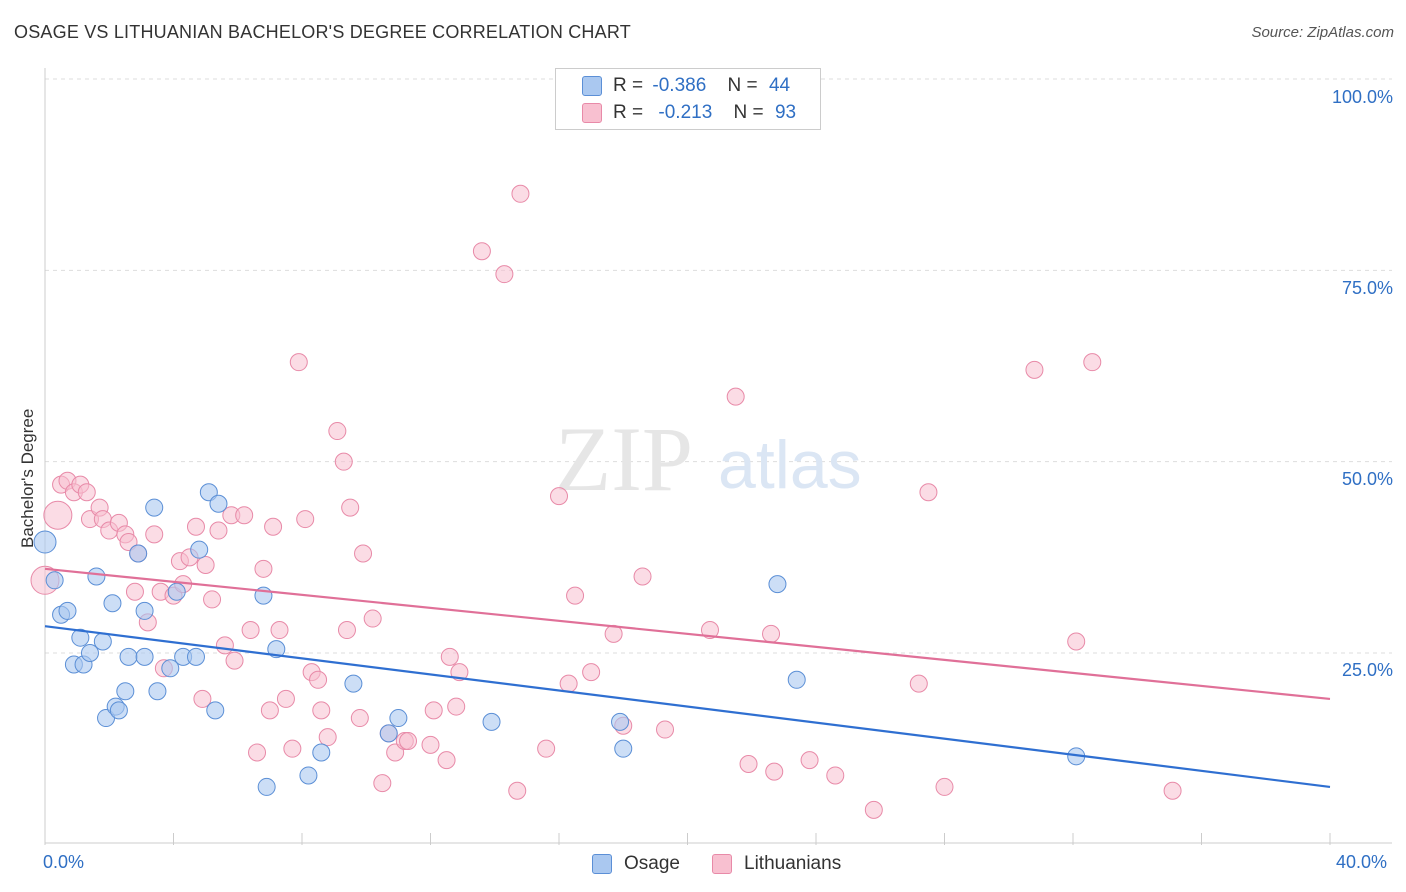 This screenshot has height=892, width=1406. I want to click on y-tick-label-100: 100.0%, so click(1362, 97).